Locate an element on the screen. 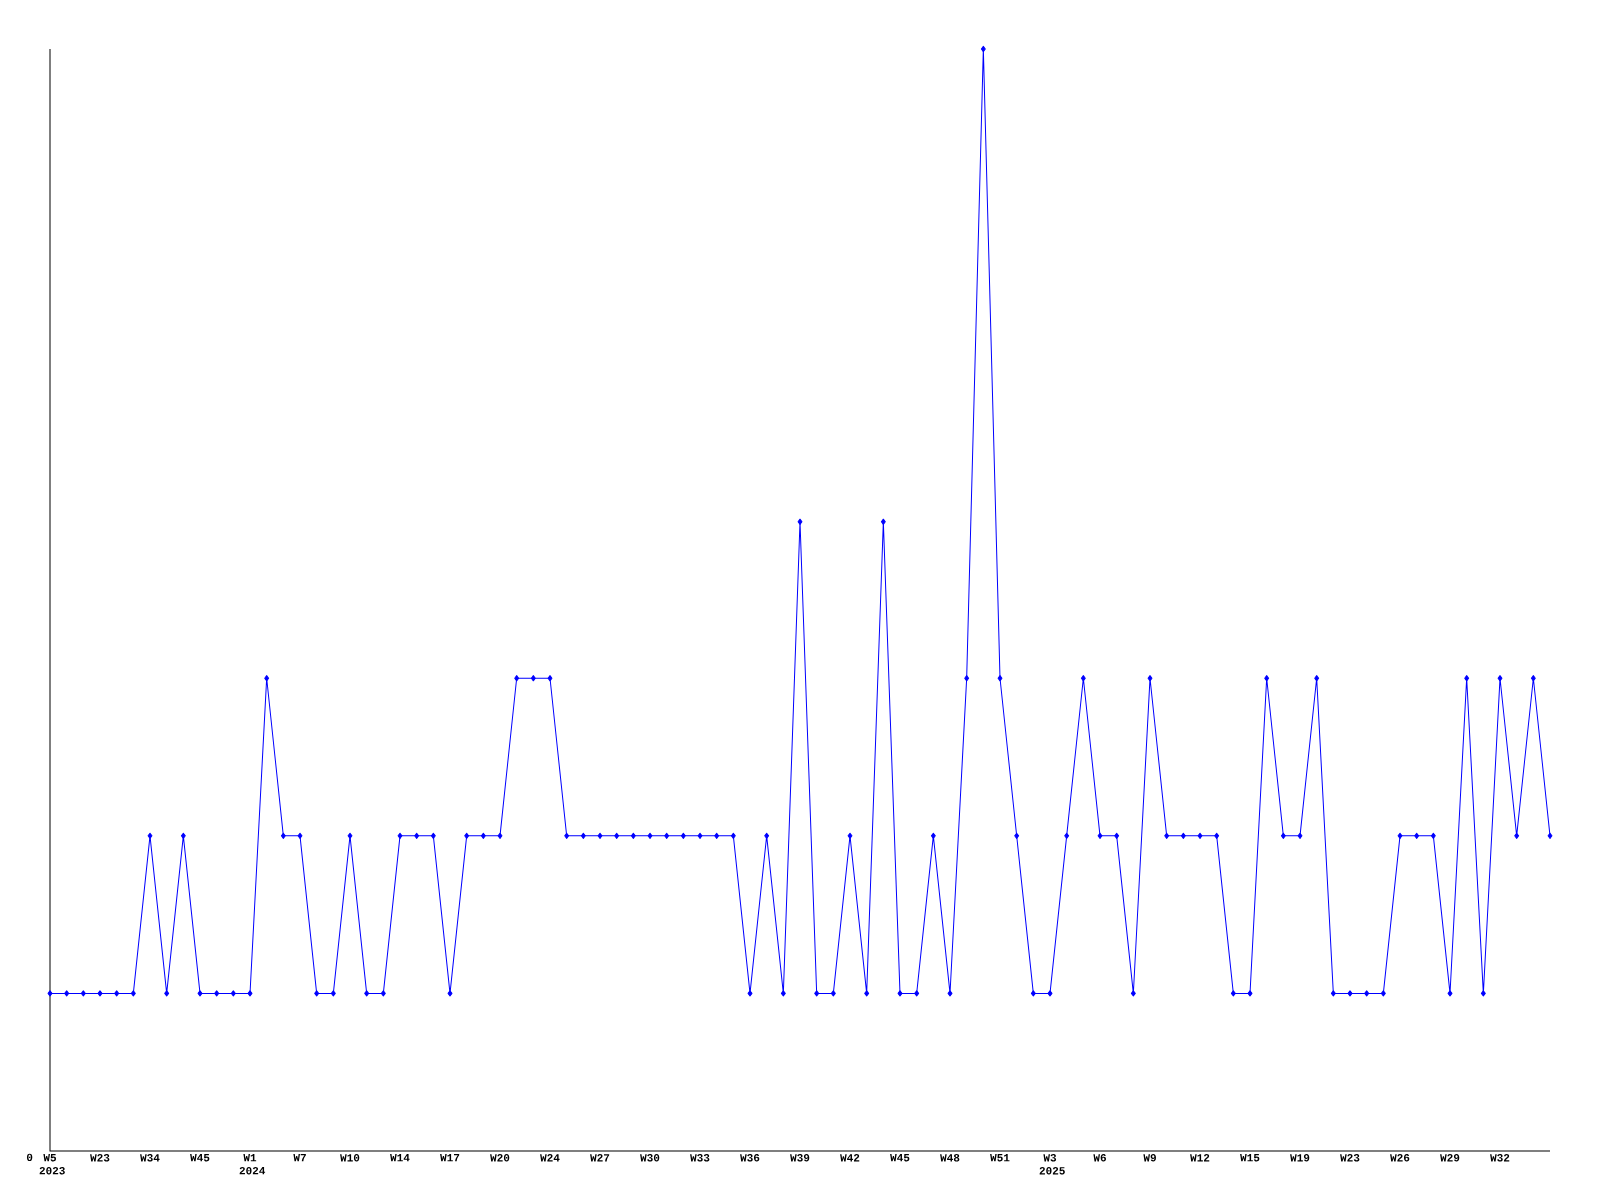  x-tick-label: W14 is located at coordinates (400, 1158).